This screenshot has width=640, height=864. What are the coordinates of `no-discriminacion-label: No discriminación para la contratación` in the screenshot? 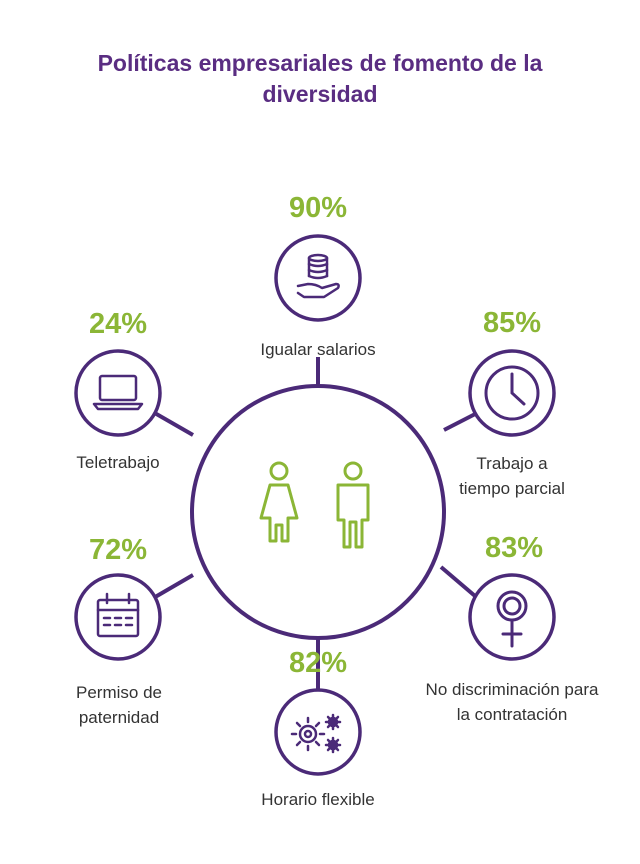 It's located at (512, 702).